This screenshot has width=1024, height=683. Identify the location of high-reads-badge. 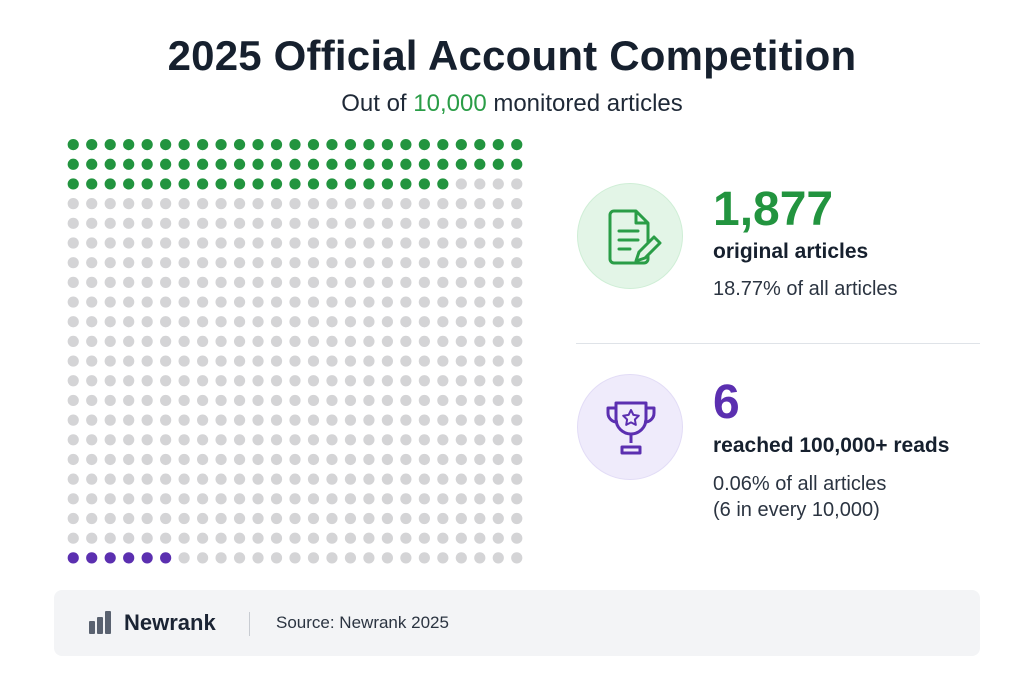
(630, 427).